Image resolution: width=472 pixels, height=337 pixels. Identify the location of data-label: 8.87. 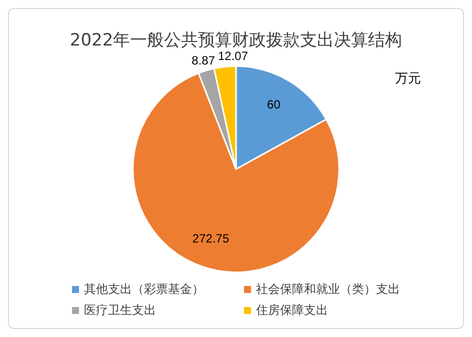
(204, 60).